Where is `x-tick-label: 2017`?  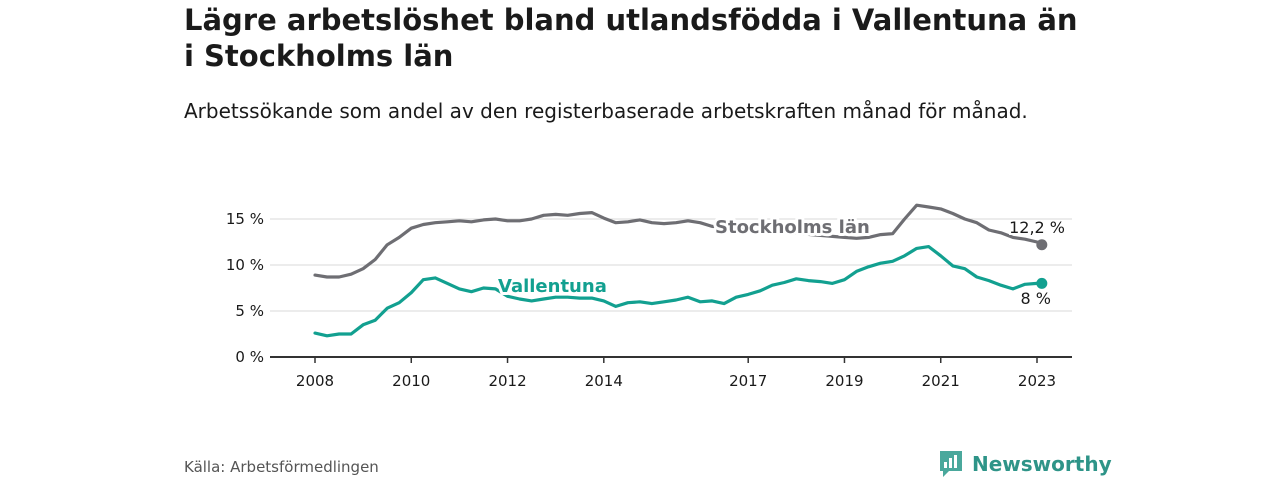 x-tick-label: 2017 is located at coordinates (748, 381).